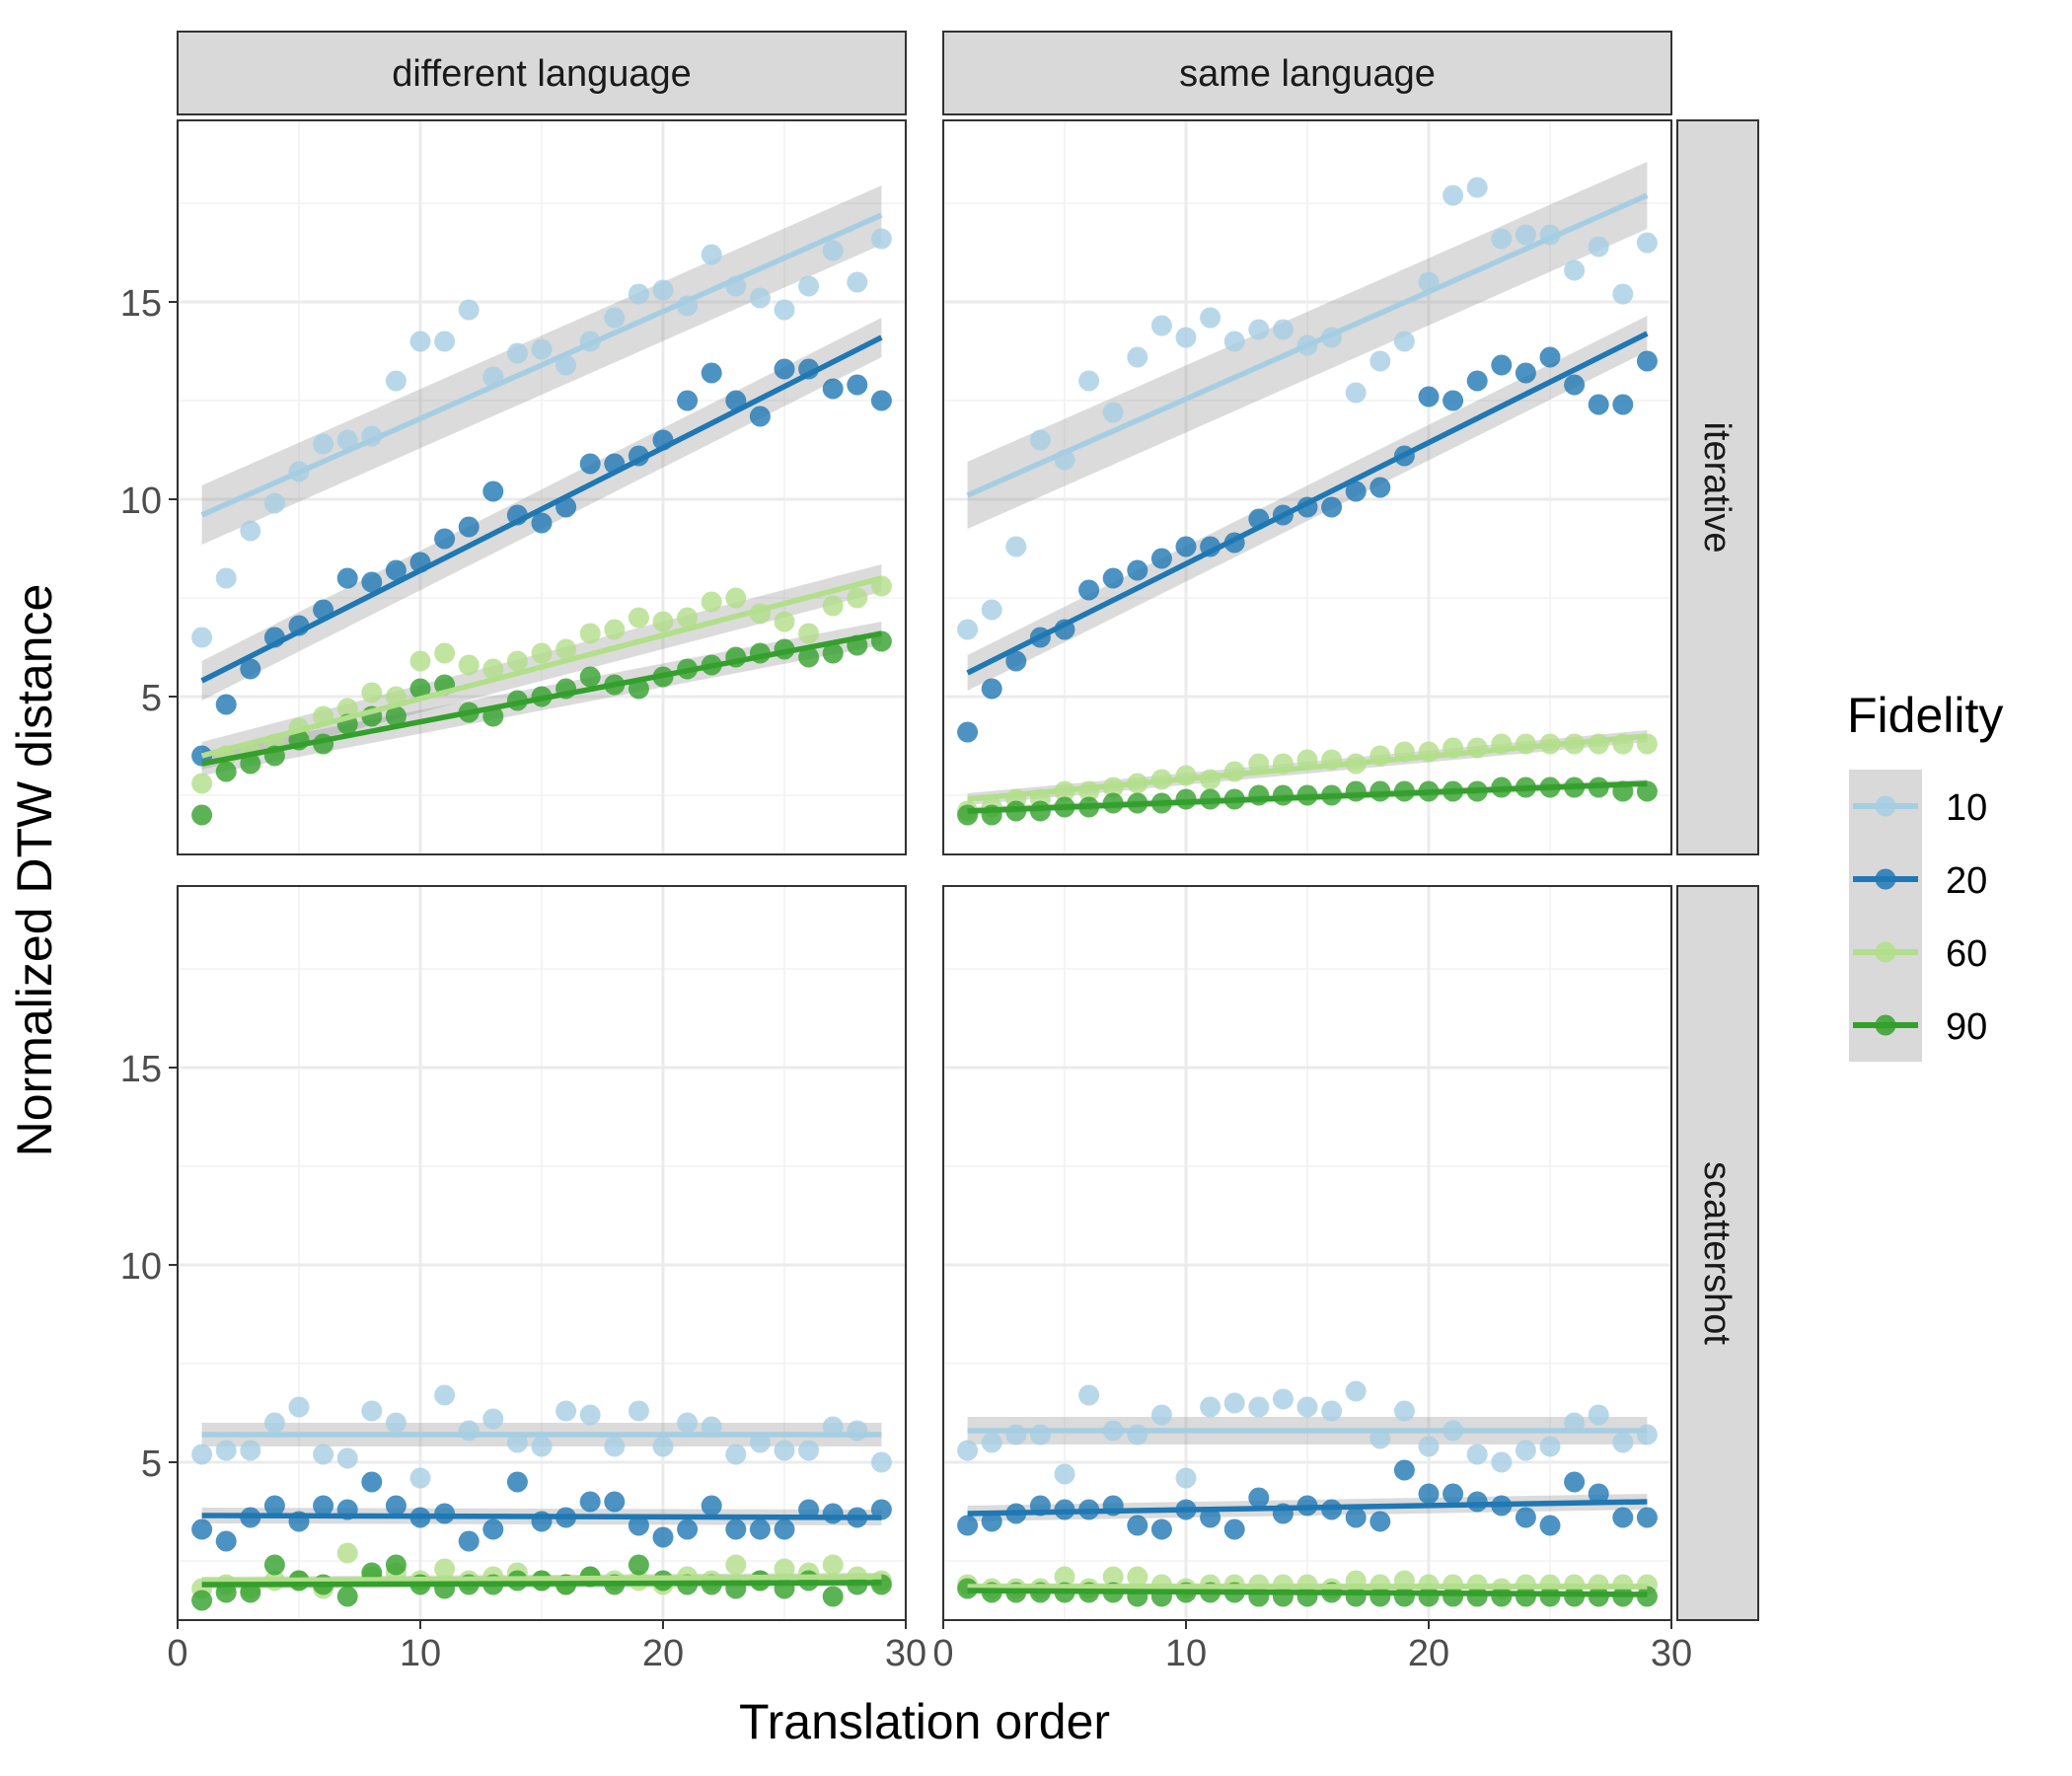 The width and height of the screenshot is (2072, 1776). I want to click on row-strip, so click(1718, 1253).